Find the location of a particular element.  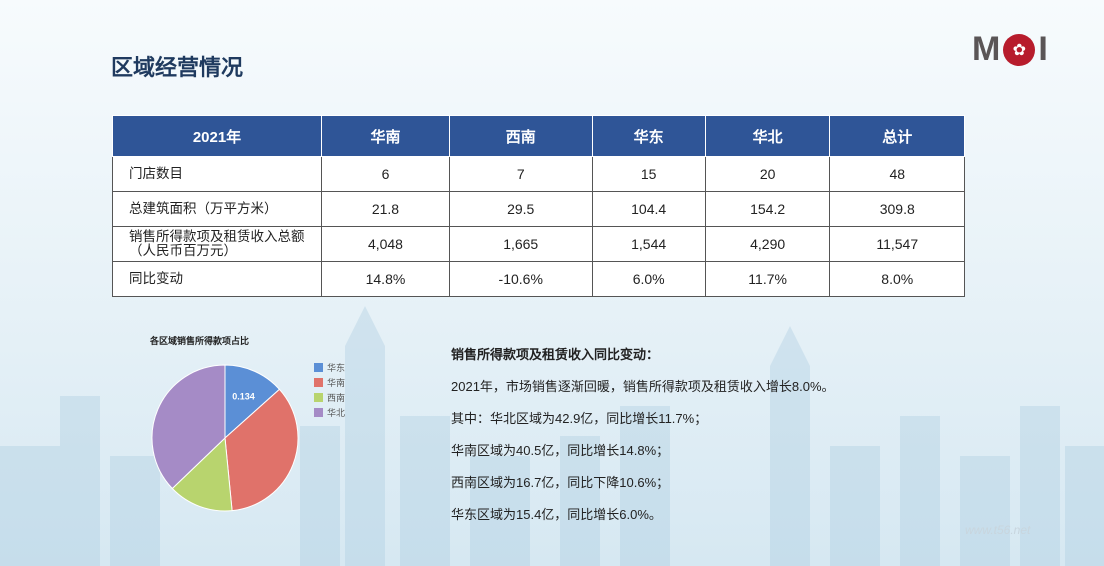

legend-item: 华东 is located at coordinates (329, 367).